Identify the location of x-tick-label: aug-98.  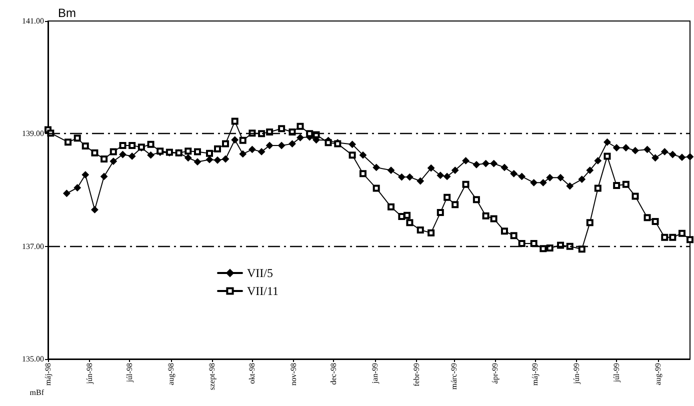
(171, 374).